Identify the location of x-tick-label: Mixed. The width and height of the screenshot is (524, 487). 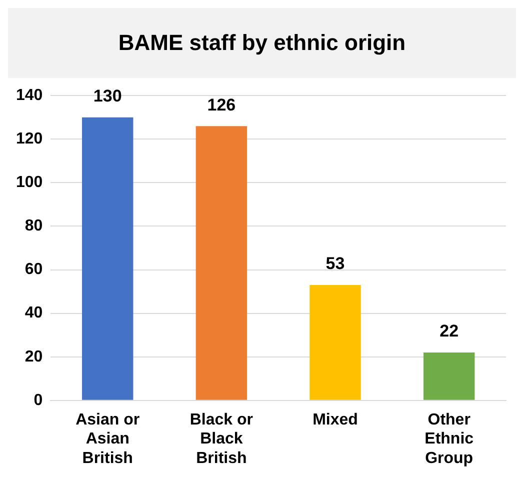
(335, 419).